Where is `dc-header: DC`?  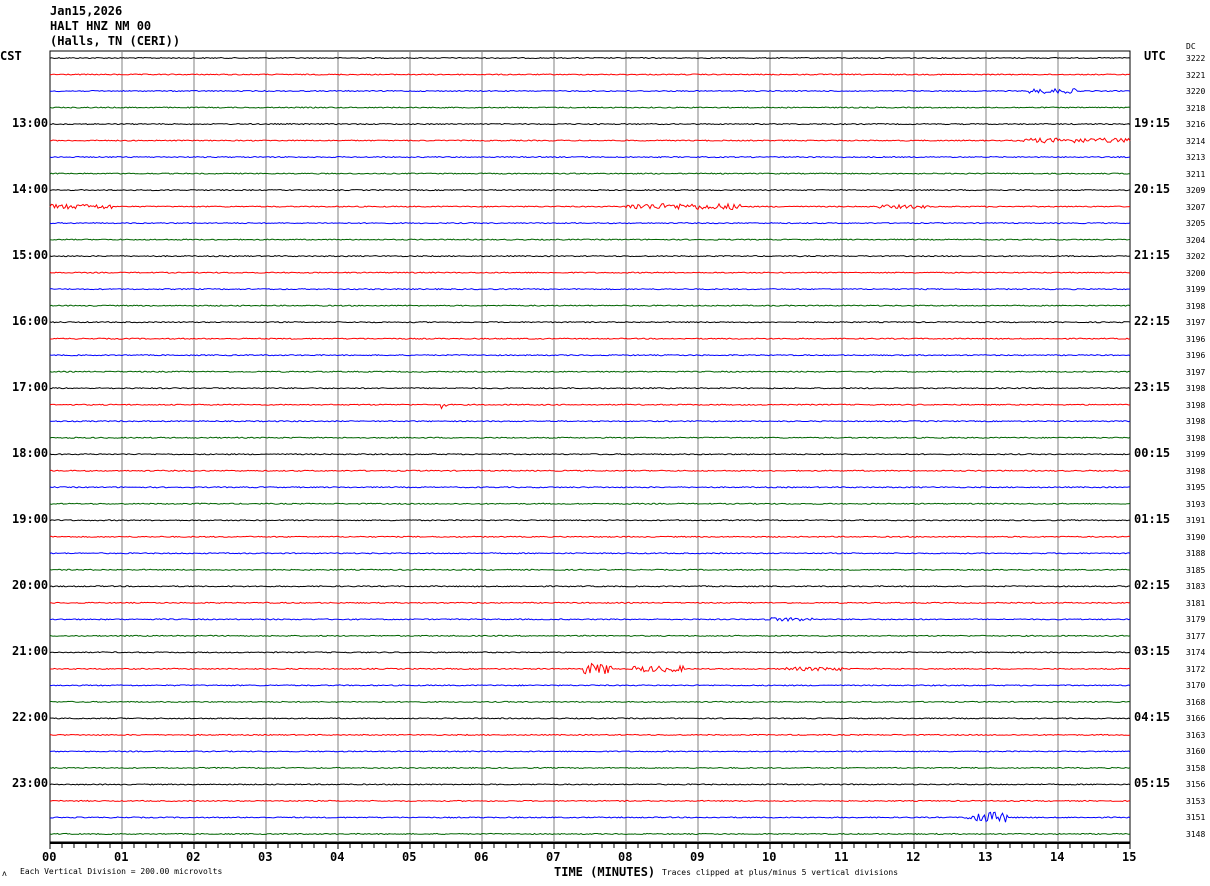
dc-header: DC is located at coordinates (1191, 46).